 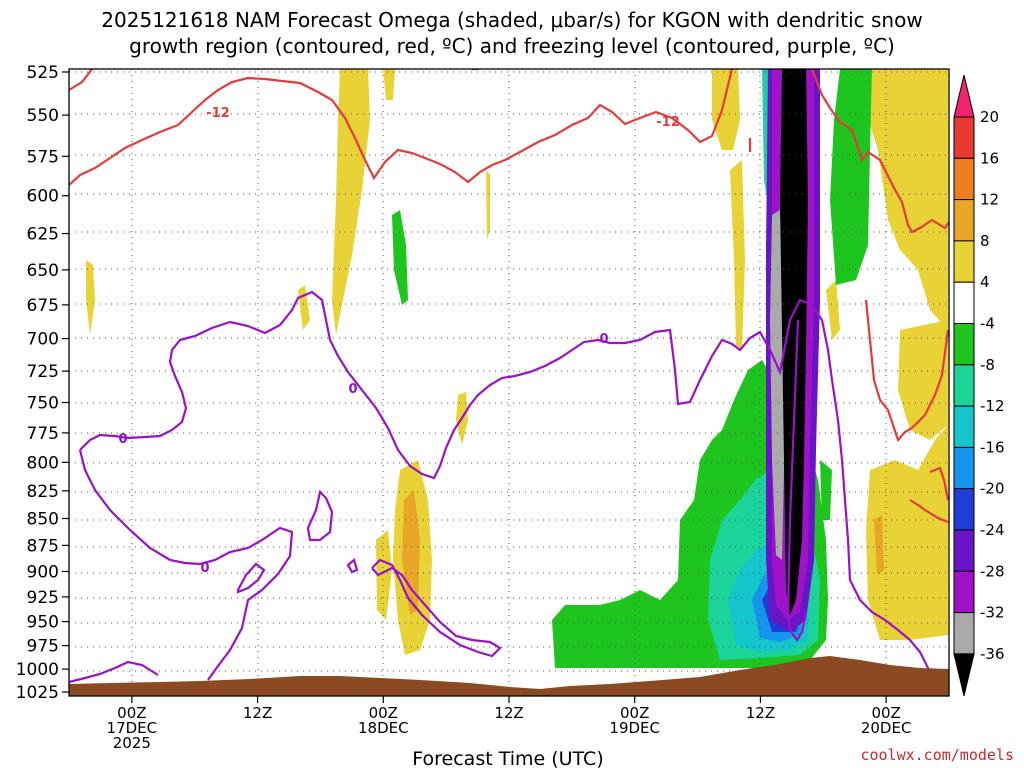 What do you see at coordinates (352, 389) in the screenshot?
I see `freezing-label-3: 0` at bounding box center [352, 389].